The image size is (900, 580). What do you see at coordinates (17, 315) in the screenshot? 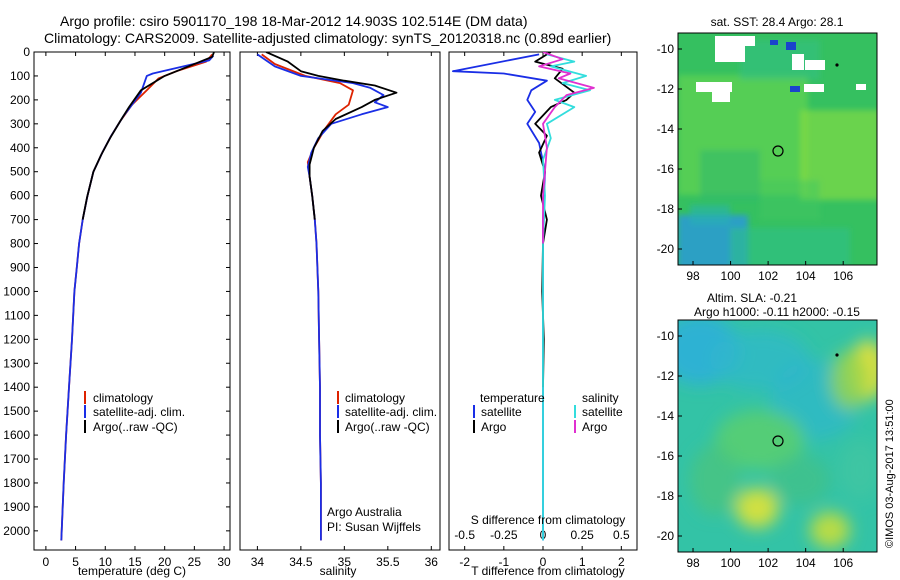
I see `y-tick-label: 1100` at bounding box center [17, 315].